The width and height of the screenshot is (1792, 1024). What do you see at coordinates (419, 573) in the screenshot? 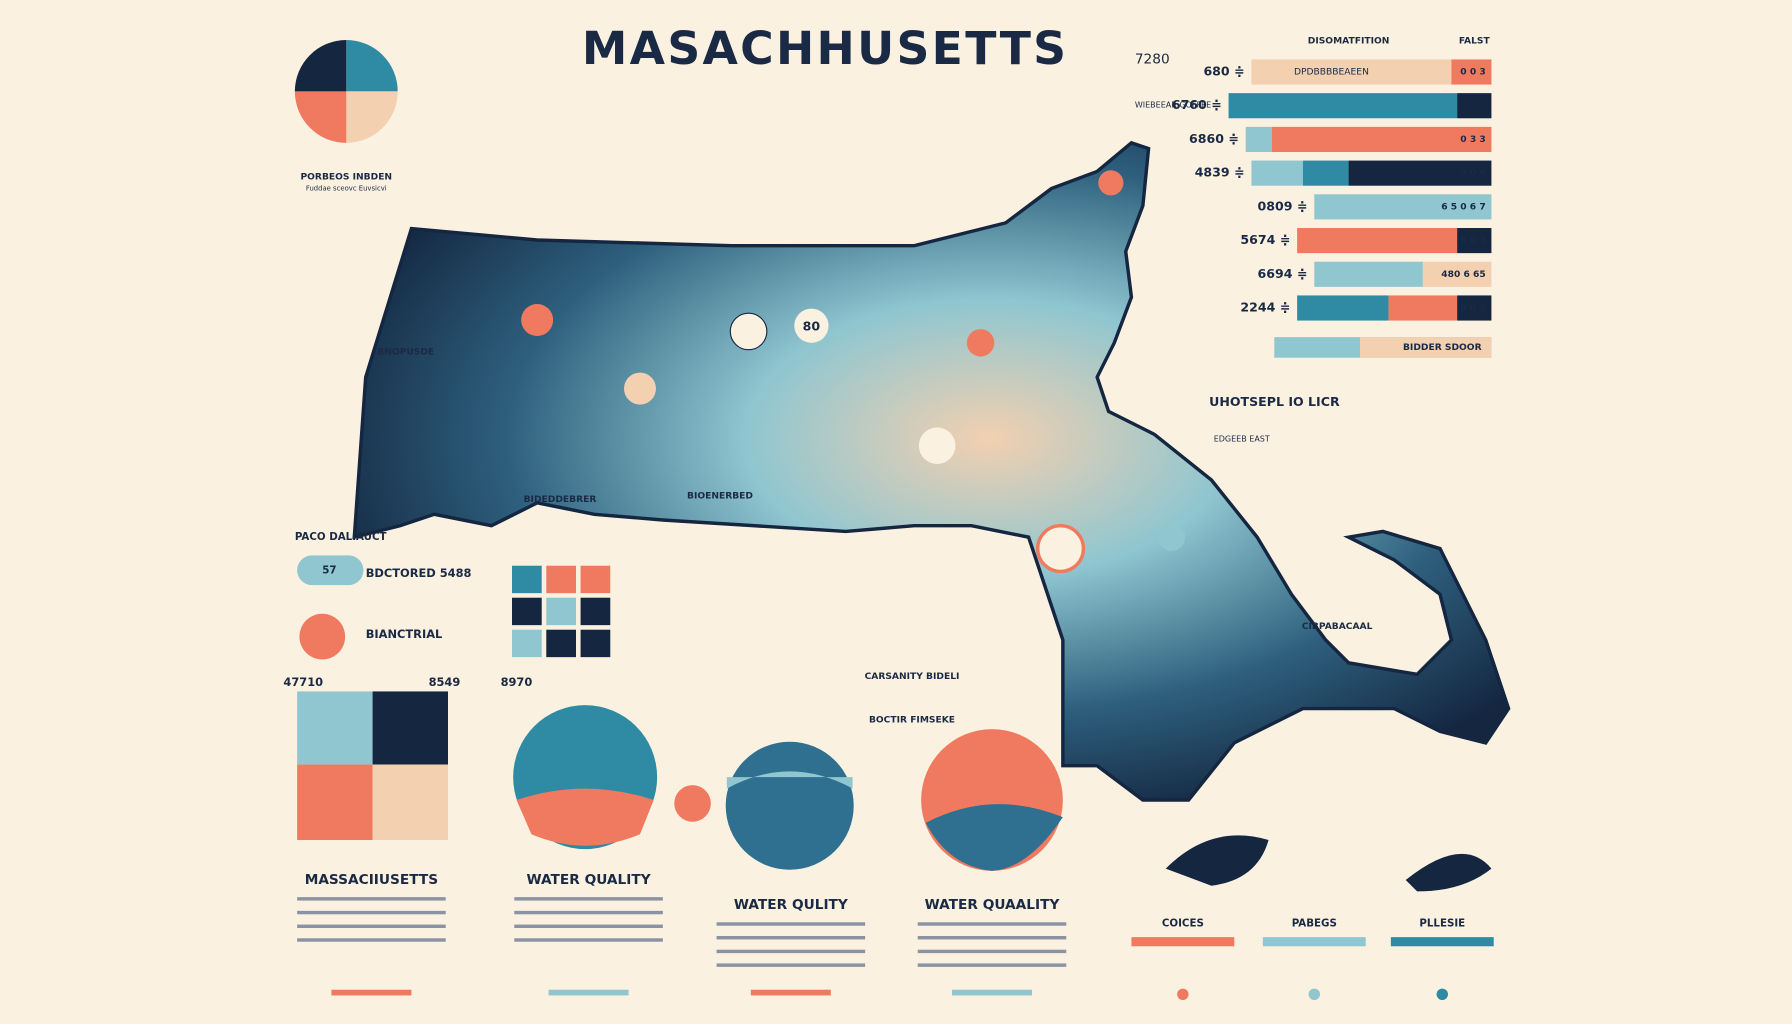
I see `item: BDCTORED 5488` at bounding box center [419, 573].